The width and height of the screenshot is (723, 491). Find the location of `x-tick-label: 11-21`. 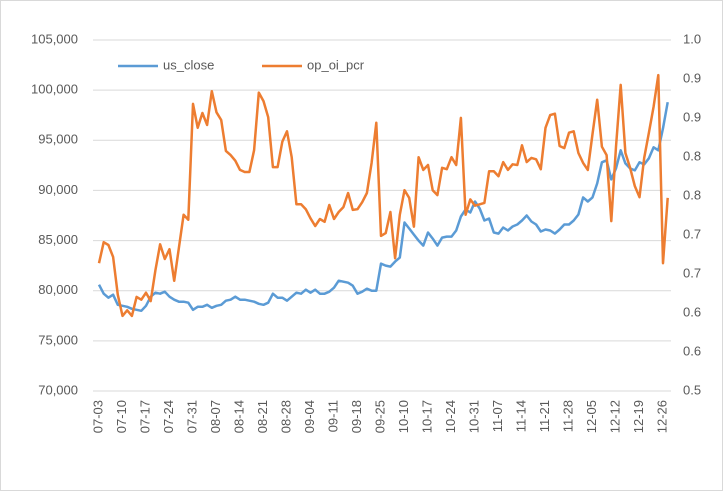

x-tick-label: 11-21 is located at coordinates (544, 416).